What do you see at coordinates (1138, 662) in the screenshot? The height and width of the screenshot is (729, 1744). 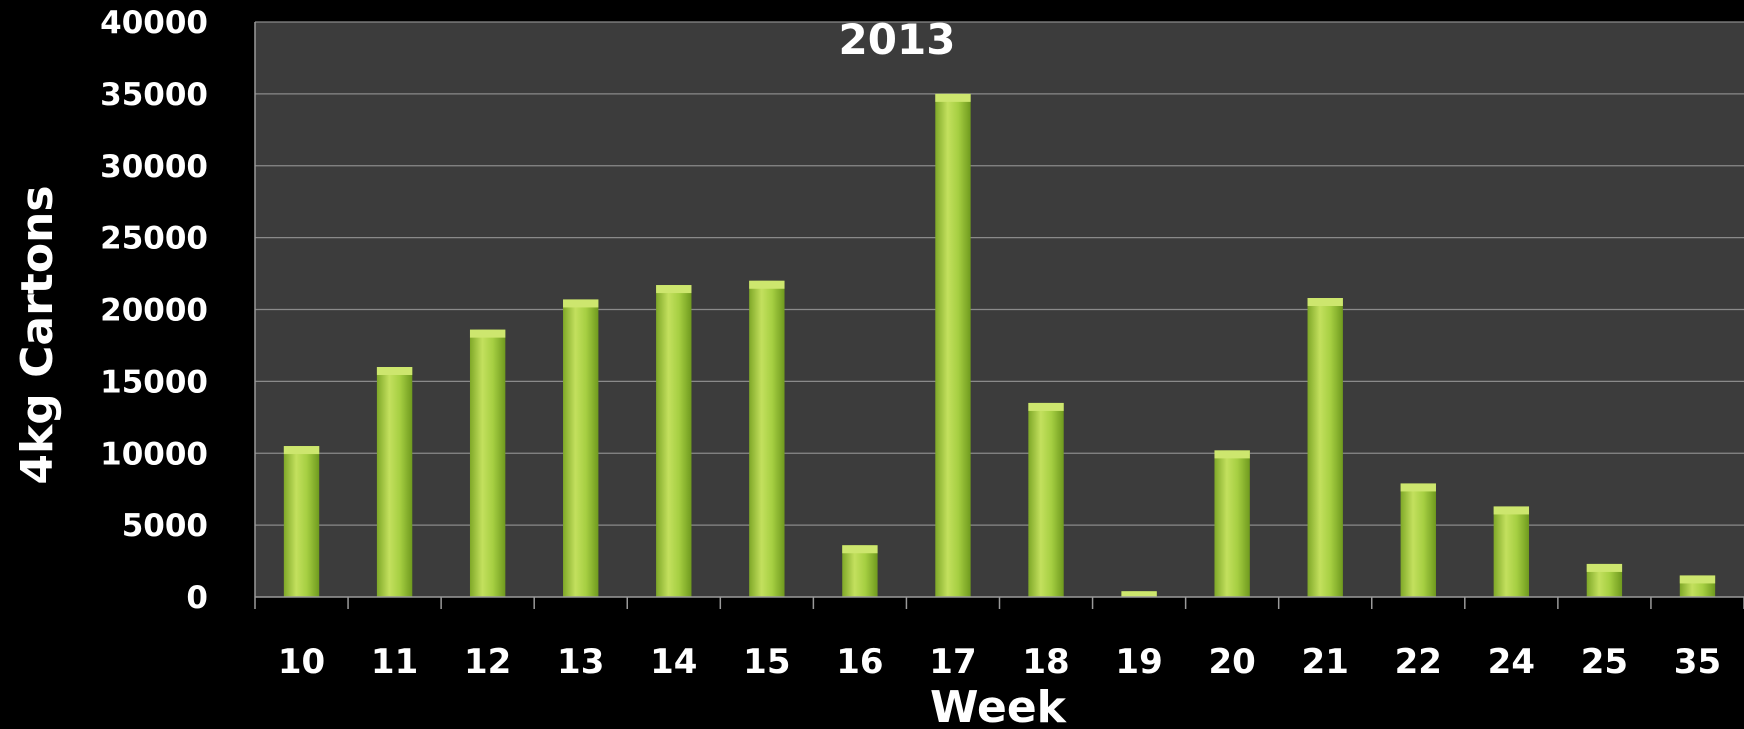 I see `x-tick-label: 19` at bounding box center [1138, 662].